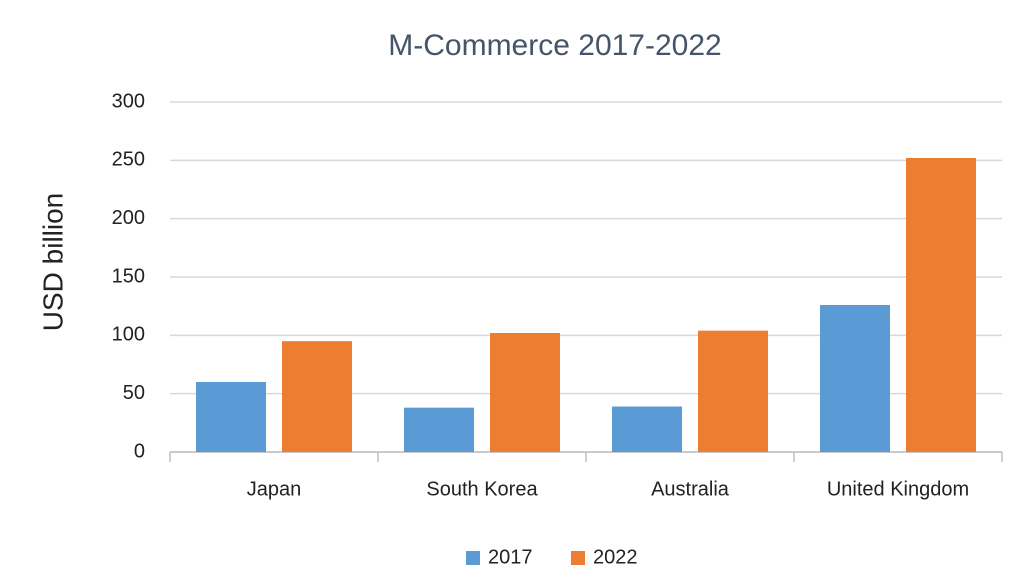 This screenshot has height=583, width=1024. I want to click on legend-label: 2017, so click(510, 557).